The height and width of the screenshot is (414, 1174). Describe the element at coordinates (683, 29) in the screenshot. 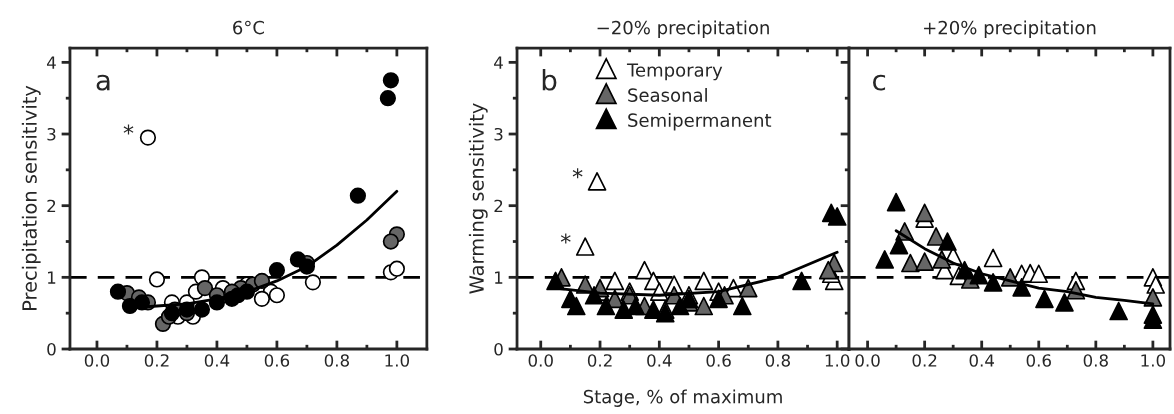

I see `chart-title: −20% precipitation` at that location.